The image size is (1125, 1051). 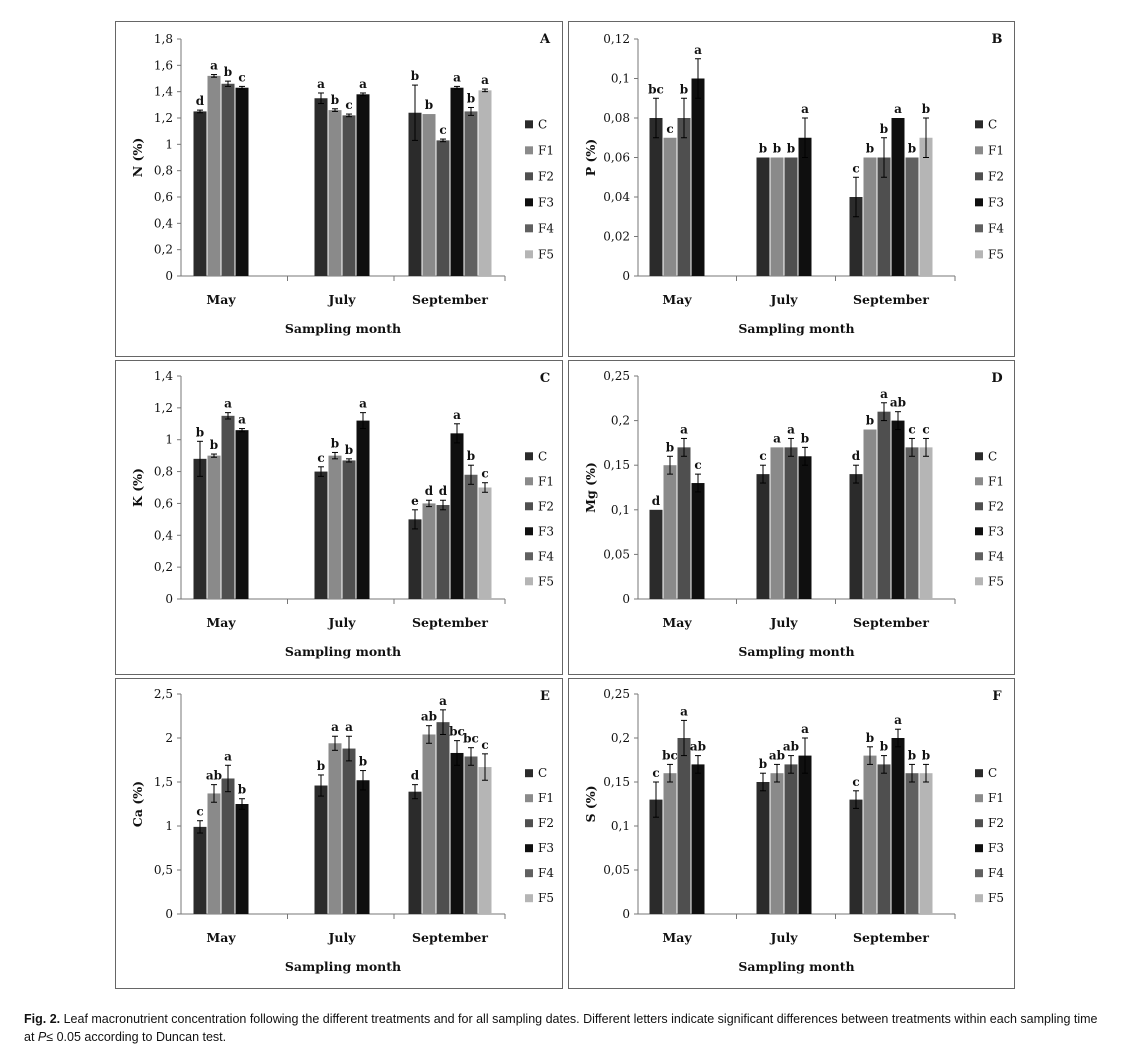 I want to click on significance-letter: bc, so click(x=457, y=732).